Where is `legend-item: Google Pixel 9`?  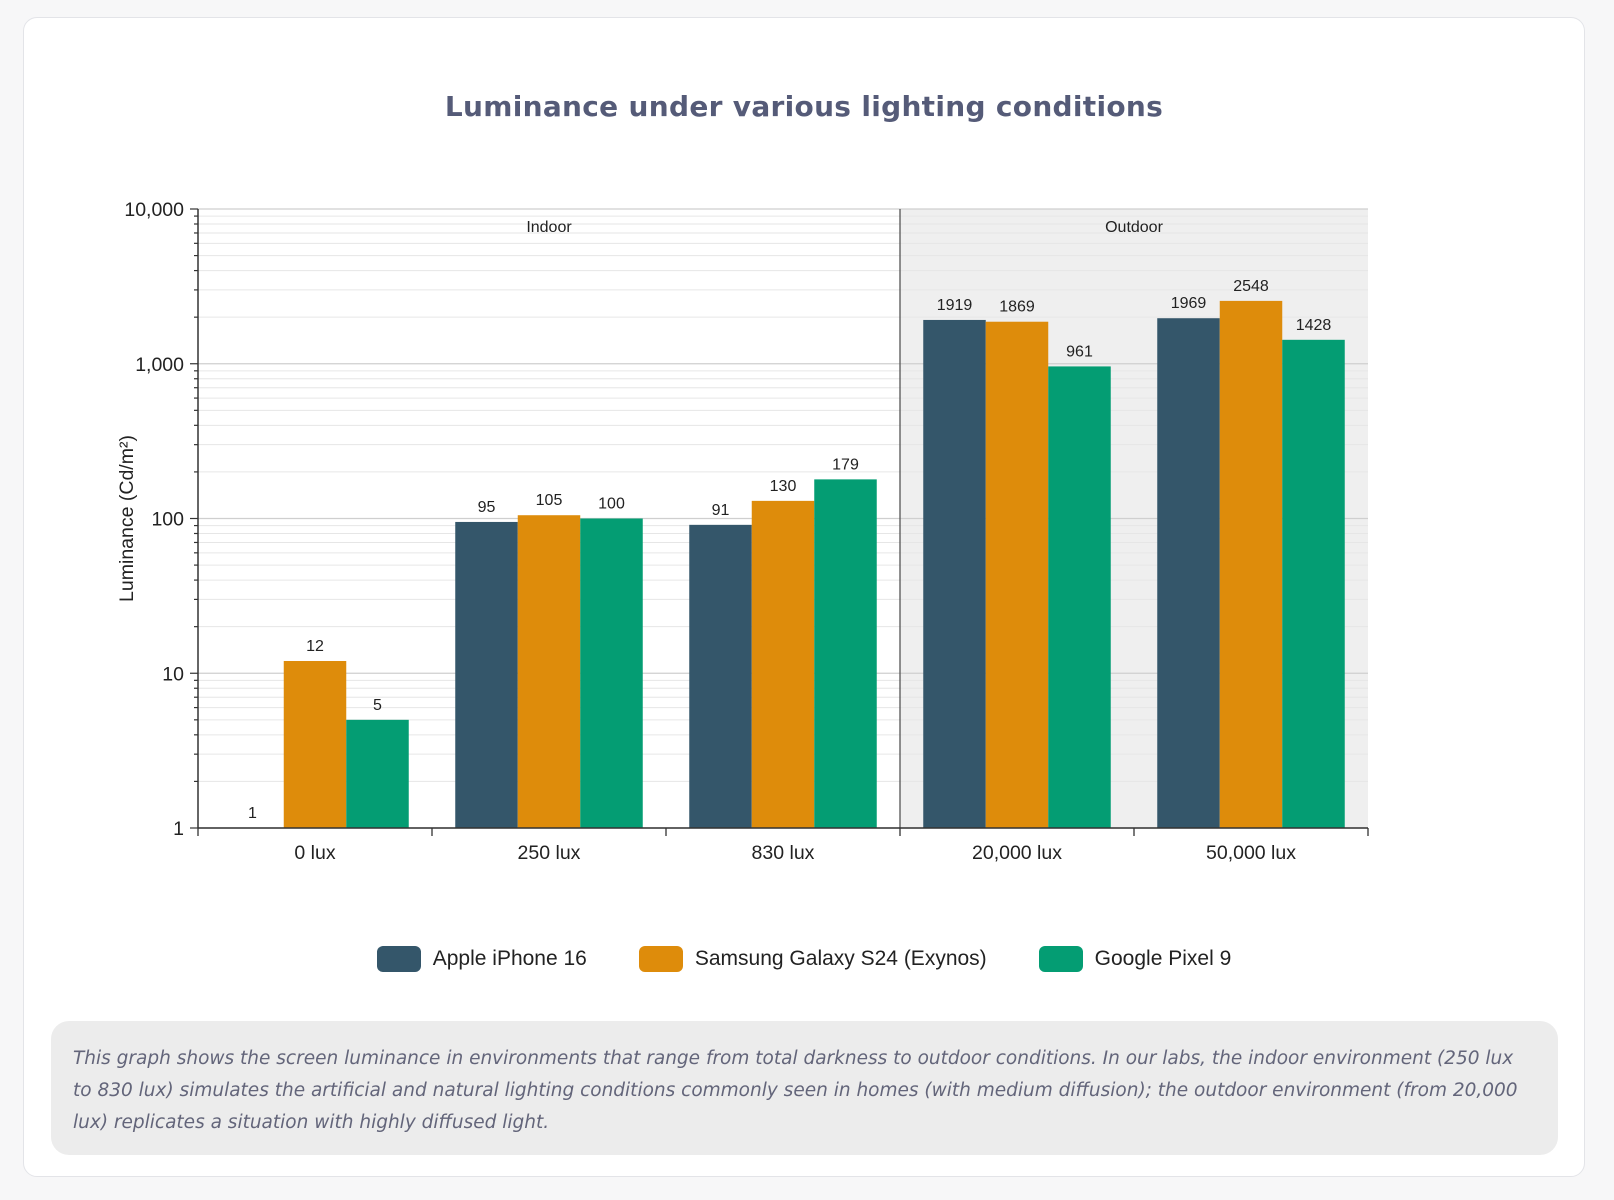 legend-item: Google Pixel 9 is located at coordinates (1135, 959).